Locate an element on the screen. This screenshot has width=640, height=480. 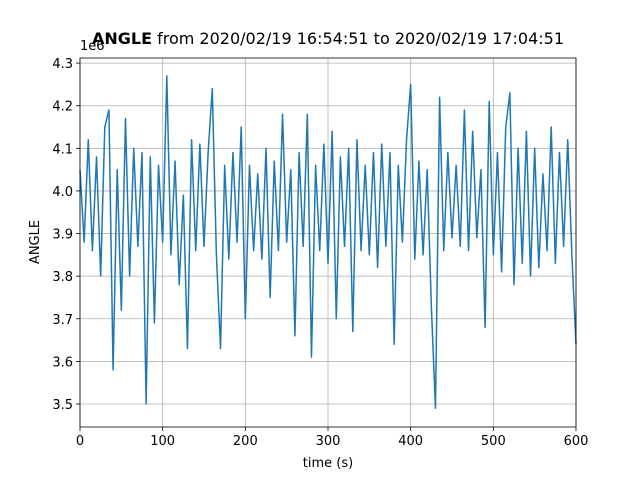
x-tick-label: 300 is located at coordinates (328, 441).